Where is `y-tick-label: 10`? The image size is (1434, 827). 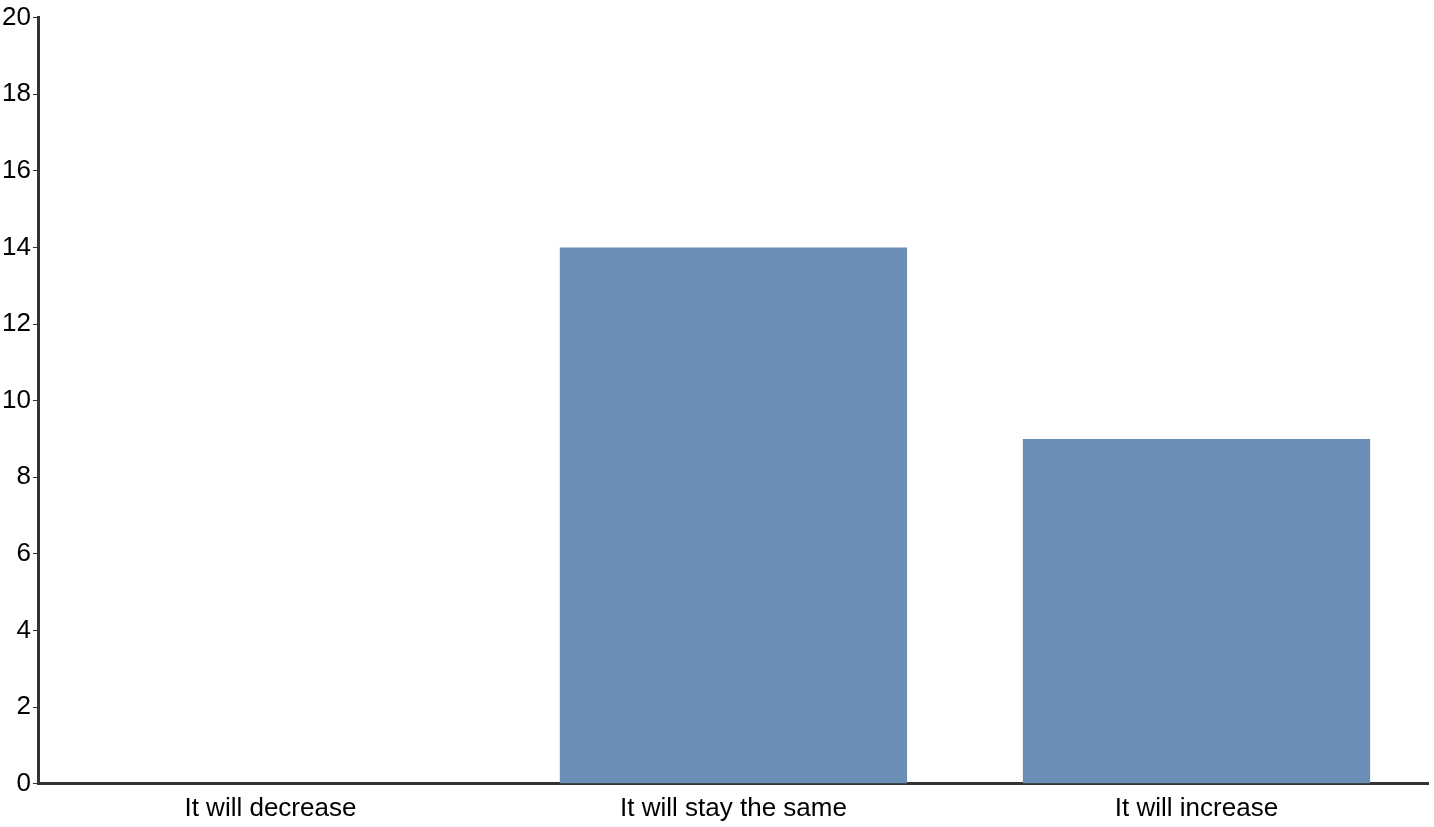 y-tick-label: 10 is located at coordinates (16, 398).